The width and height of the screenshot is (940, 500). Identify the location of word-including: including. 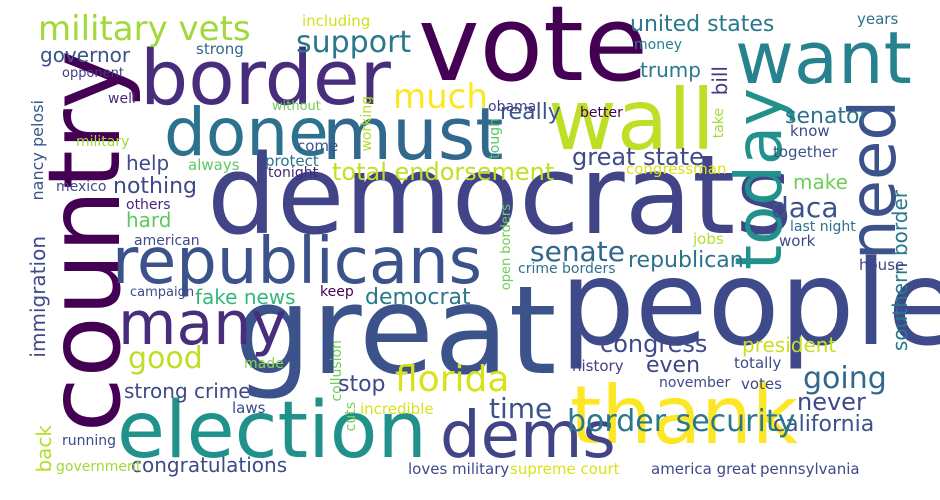
(336, 21).